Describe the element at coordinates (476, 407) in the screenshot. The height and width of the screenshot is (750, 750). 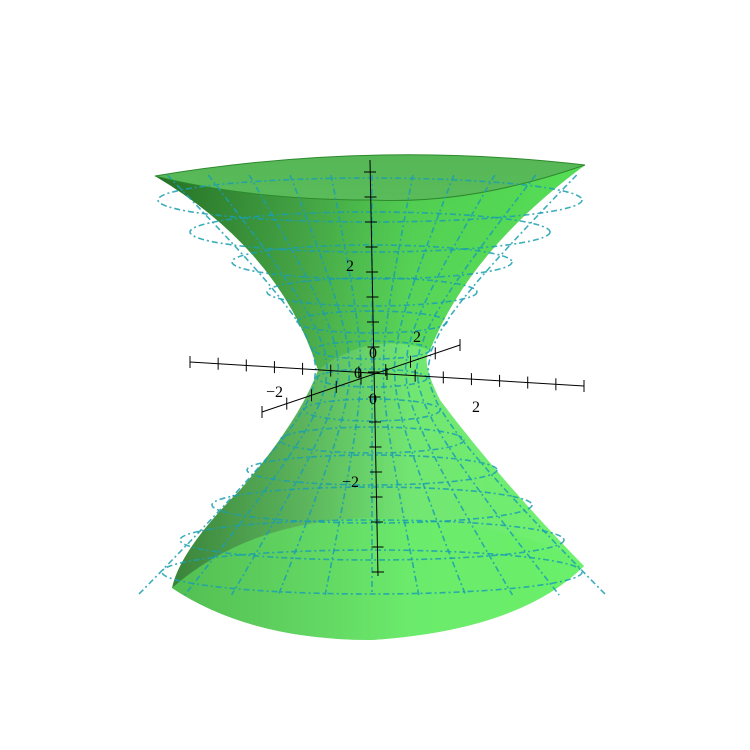
I see `x-tick-label-pos: 2` at that location.